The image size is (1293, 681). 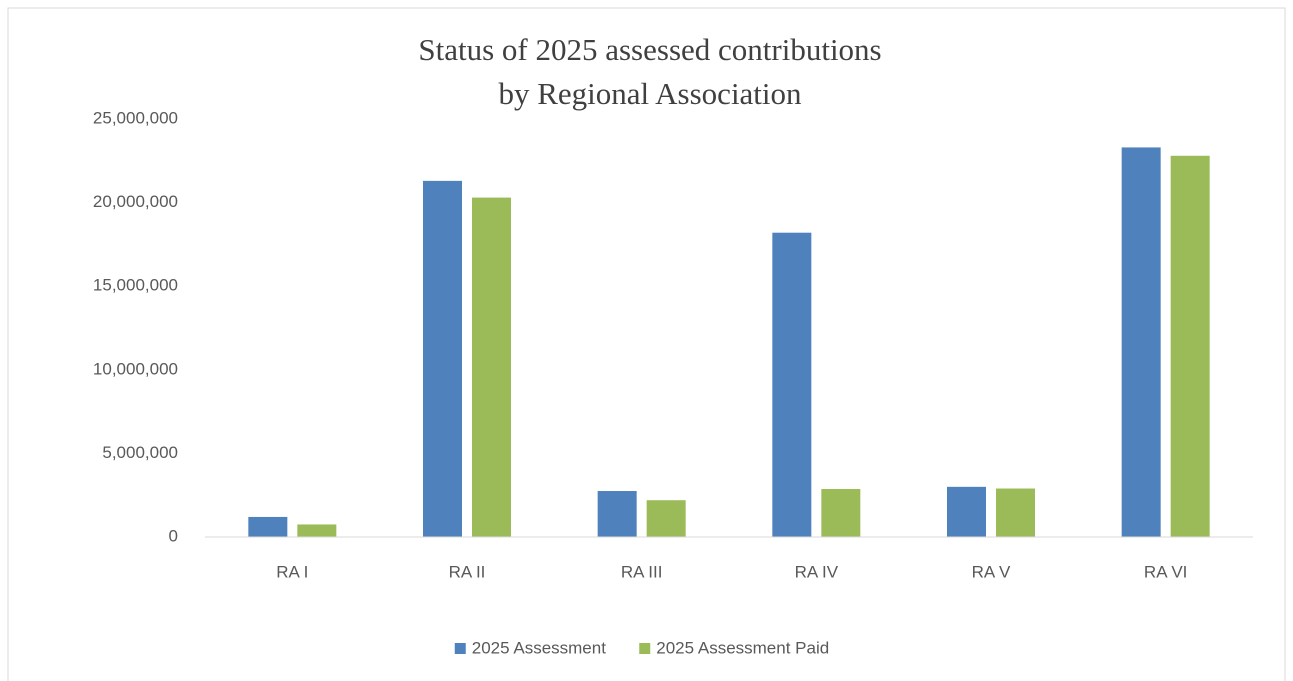 What do you see at coordinates (292, 571) in the screenshot?
I see `x-tick-label: RA I` at bounding box center [292, 571].